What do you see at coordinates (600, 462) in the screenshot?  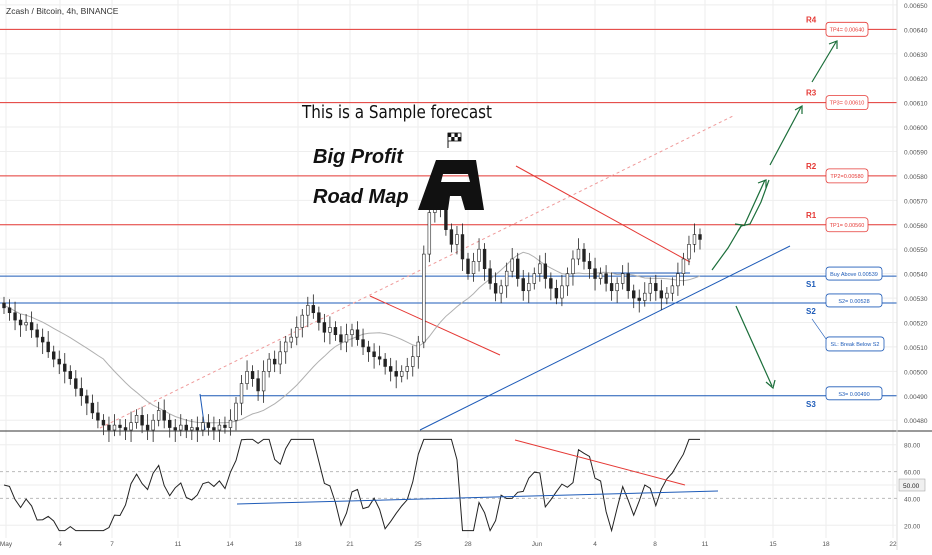 I see `rsi-resistance-trendline` at bounding box center [600, 462].